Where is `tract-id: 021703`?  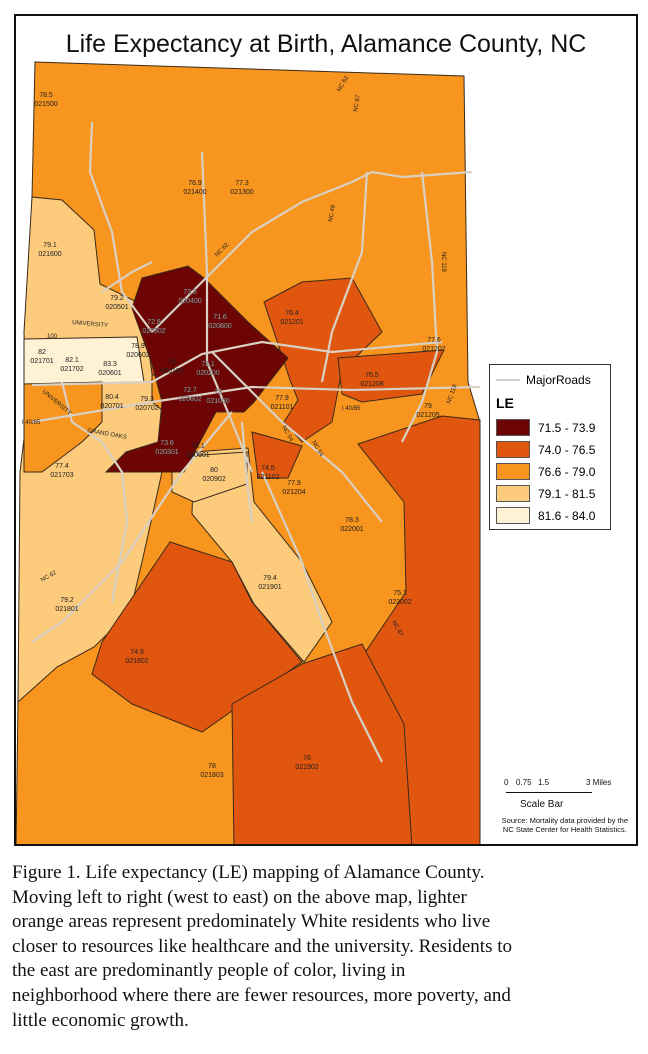 tract-id: 021703 is located at coordinates (61, 475).